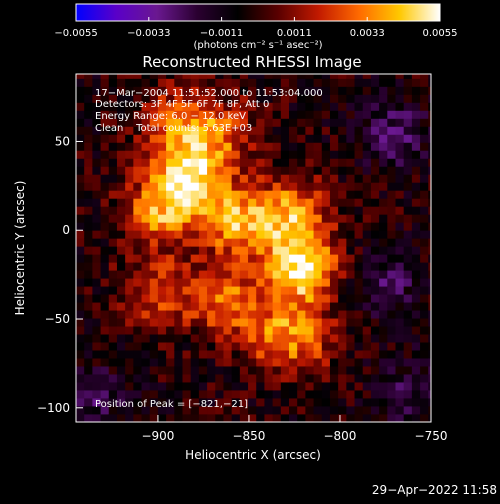 This screenshot has width=500, height=504. What do you see at coordinates (440, 33) in the screenshot?
I see `colorbar-tick-label: 0.0055` at bounding box center [440, 33].